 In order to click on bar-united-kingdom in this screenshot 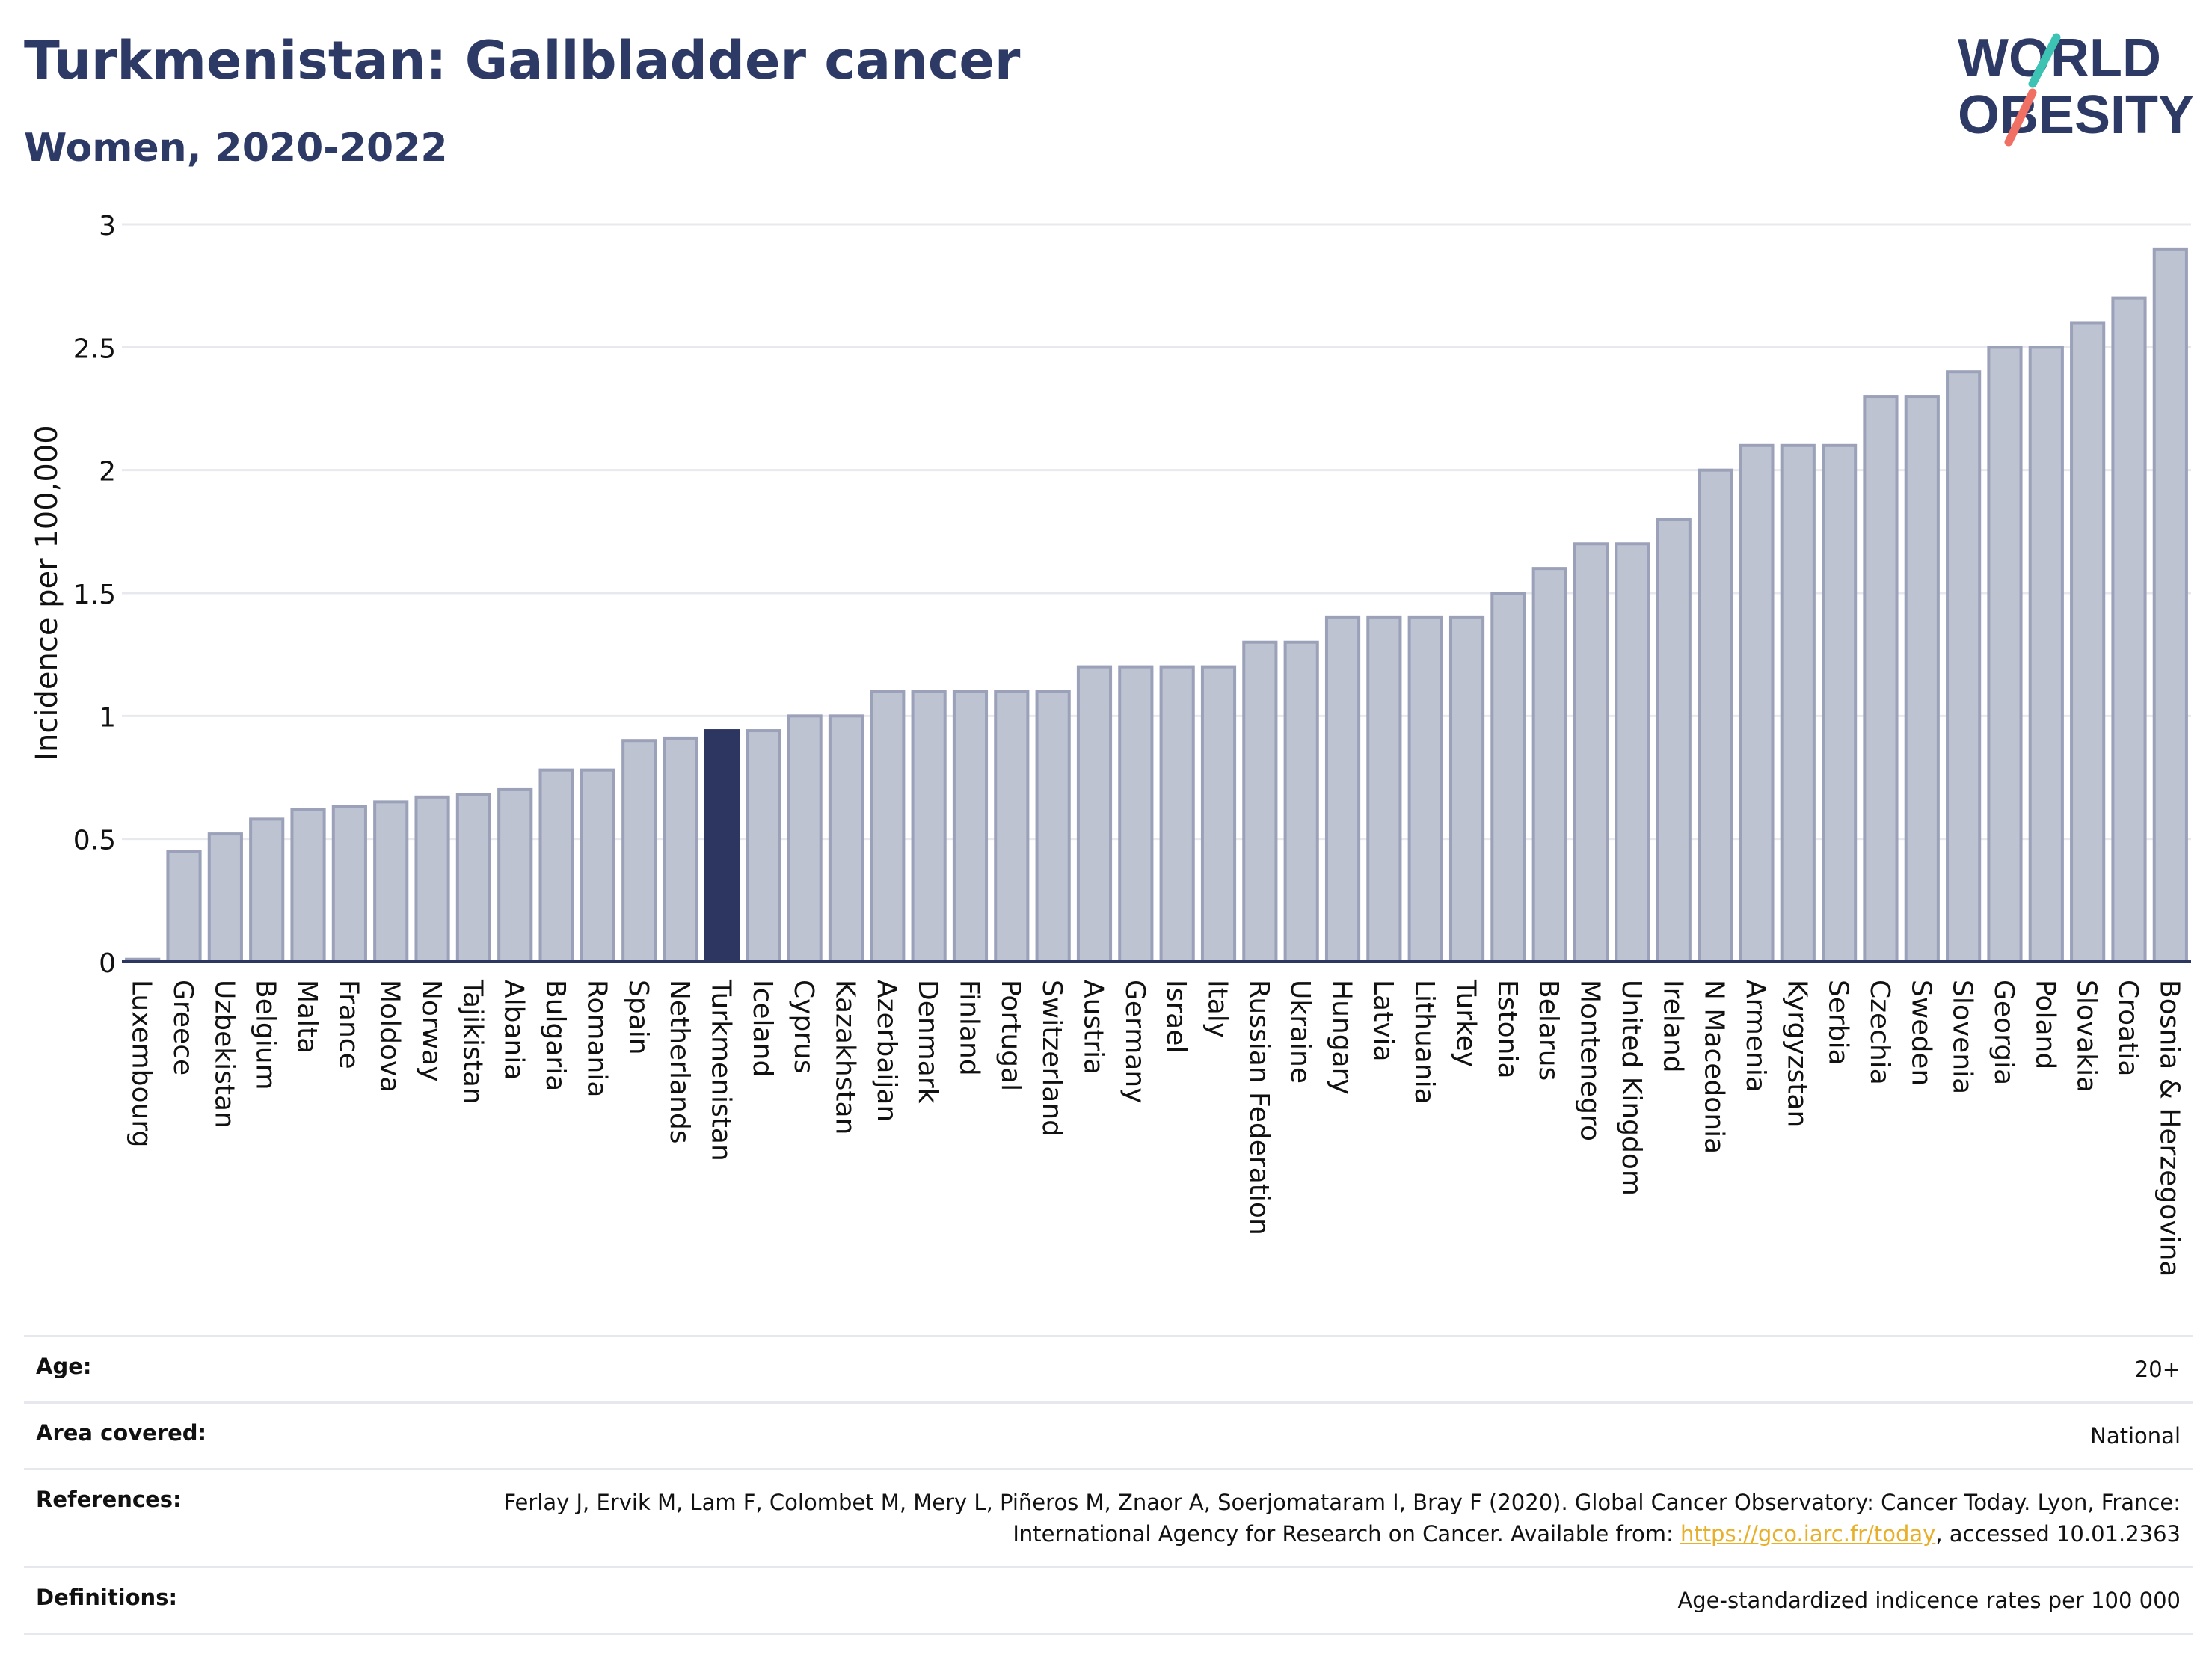, I will do `click(1632, 752)`.